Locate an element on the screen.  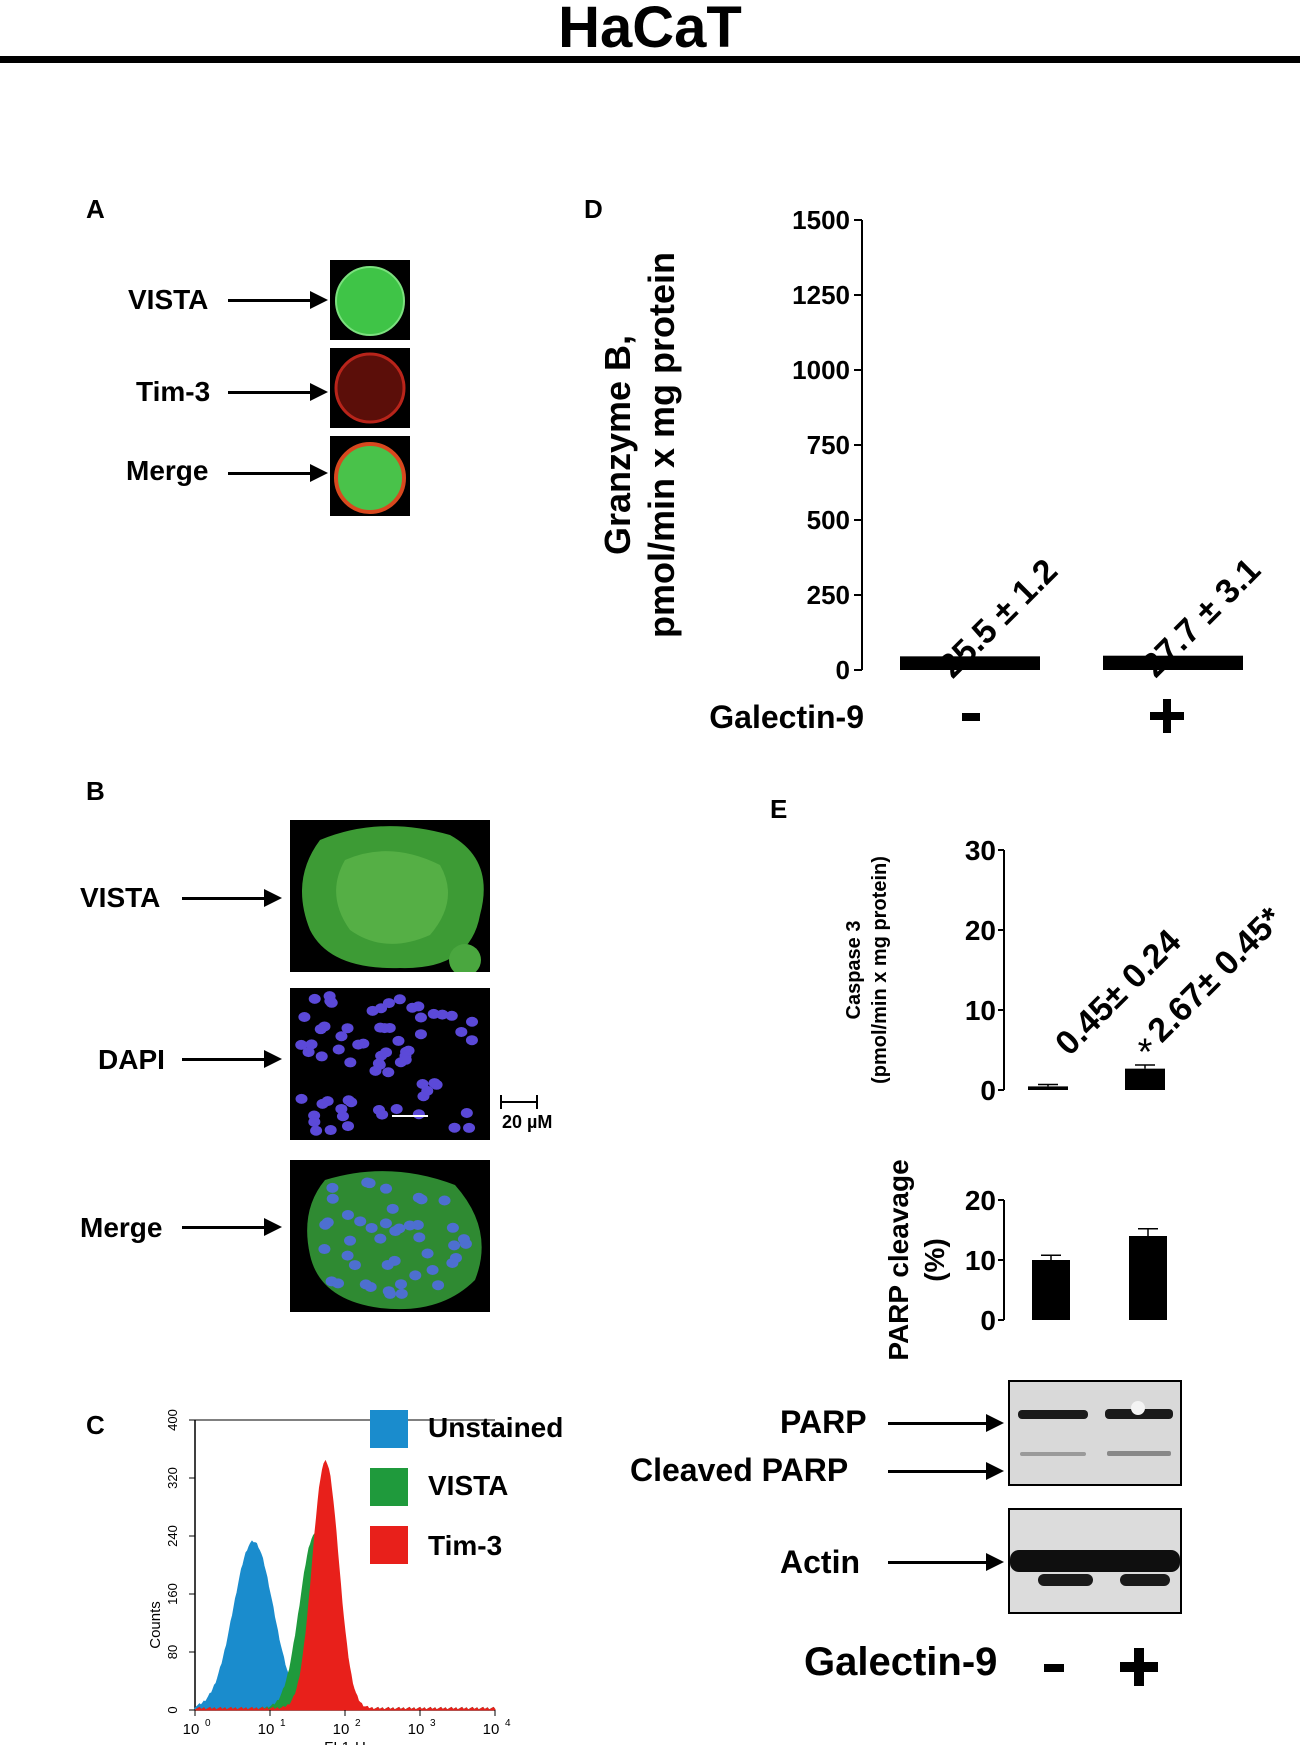
c-x-tick-exponent: 2 is located at coordinates (358, 1723).